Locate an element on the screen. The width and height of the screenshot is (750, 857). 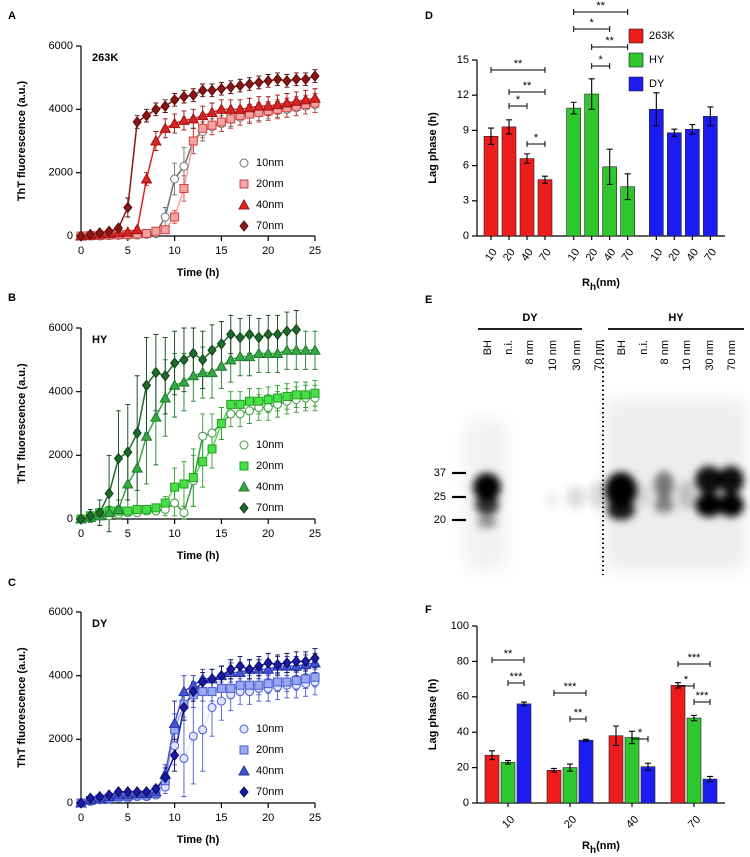
y-tick-label: 6 is located at coordinates (466, 166).